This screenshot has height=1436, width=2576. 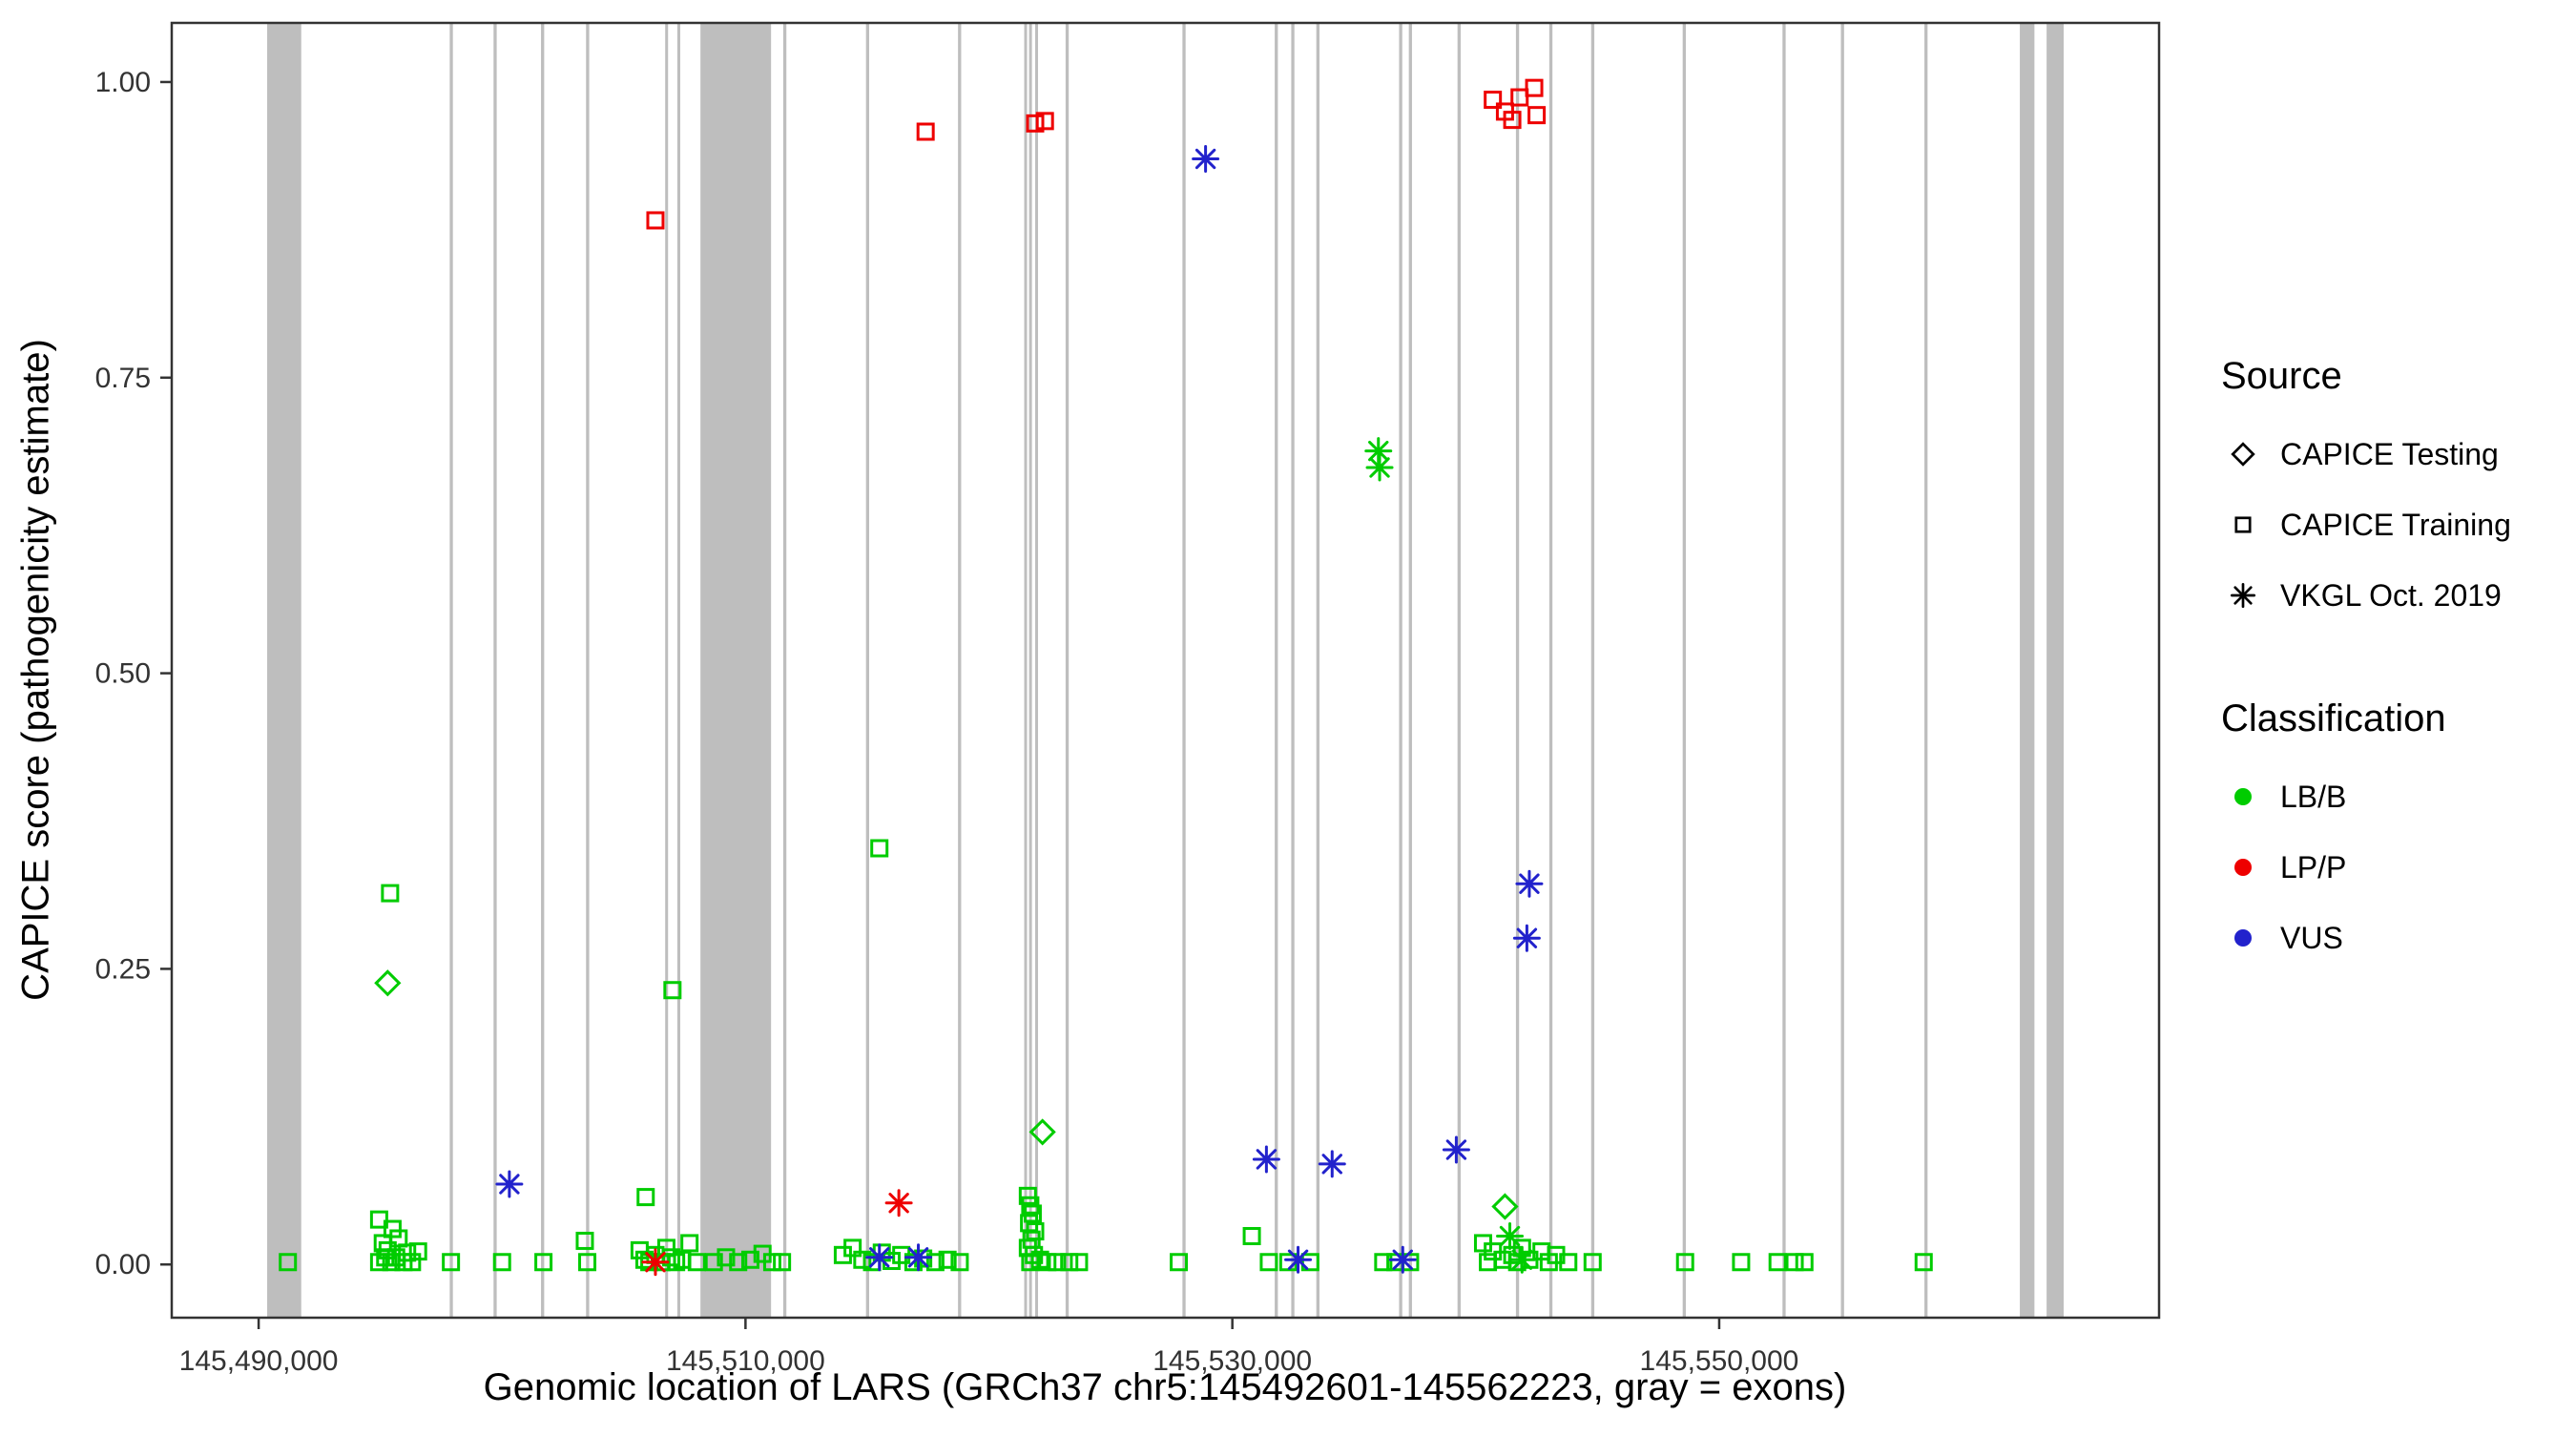 I want to click on diamond-legend-icon, so click(x=2243, y=454).